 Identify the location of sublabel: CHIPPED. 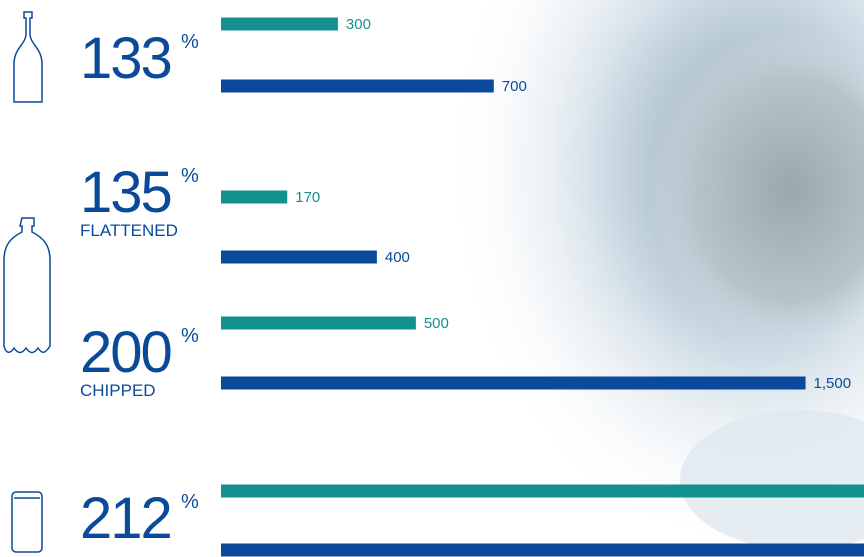
(118, 390).